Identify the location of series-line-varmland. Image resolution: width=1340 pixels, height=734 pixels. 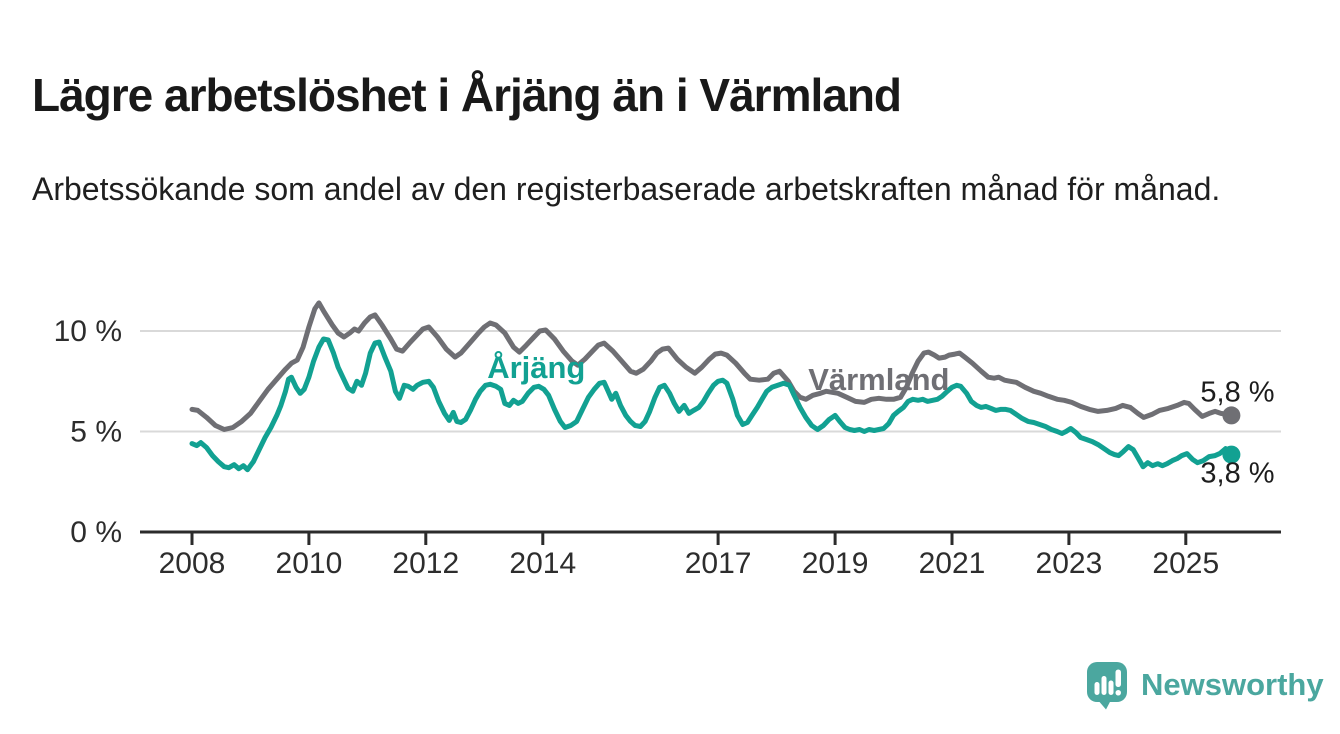
(711, 366).